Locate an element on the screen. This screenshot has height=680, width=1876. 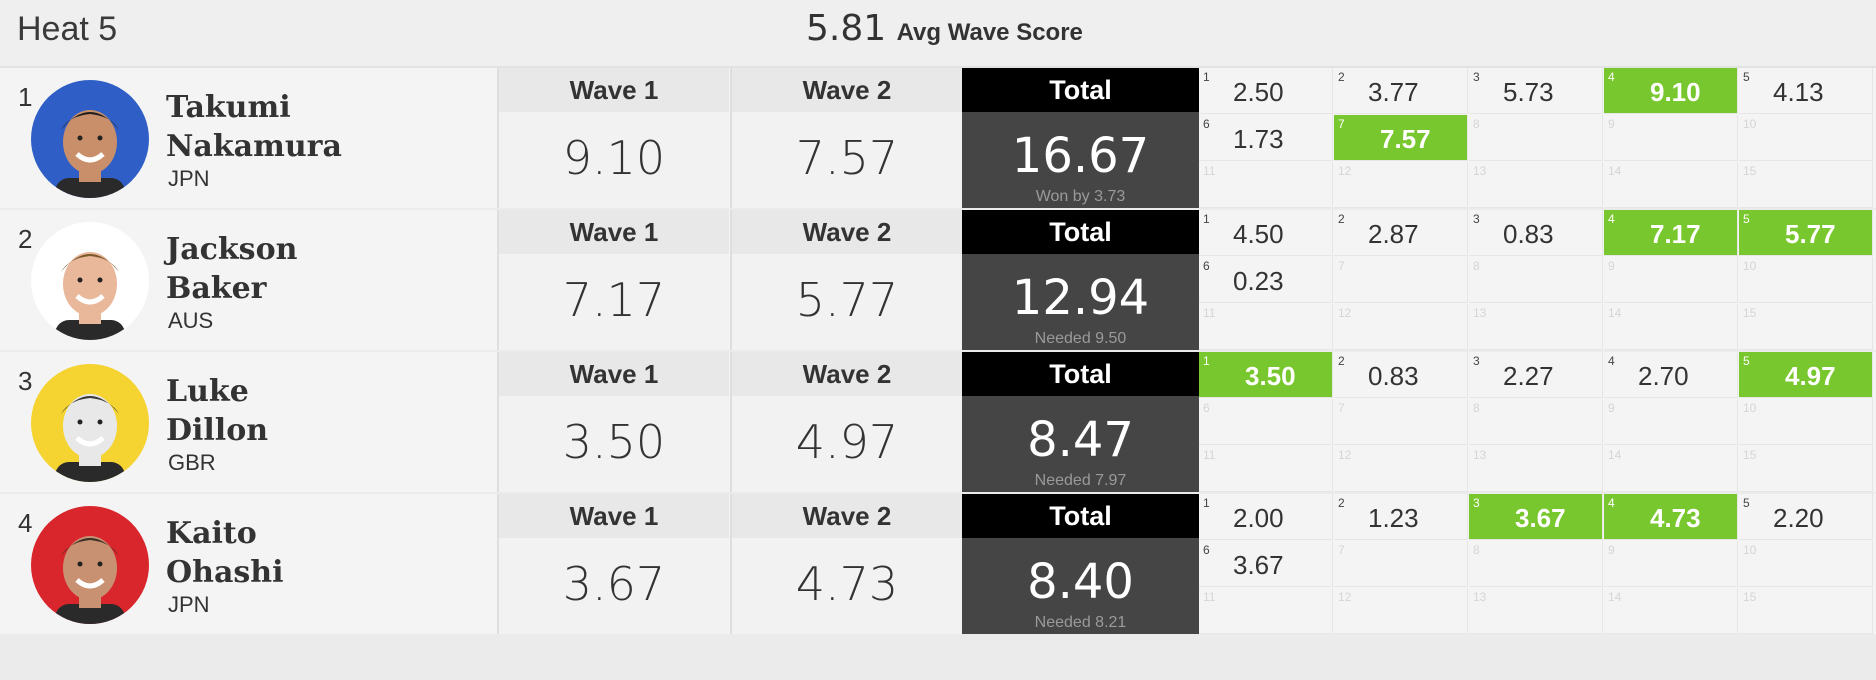
surfer-name: Luke Dillon is located at coordinates (217, 411).